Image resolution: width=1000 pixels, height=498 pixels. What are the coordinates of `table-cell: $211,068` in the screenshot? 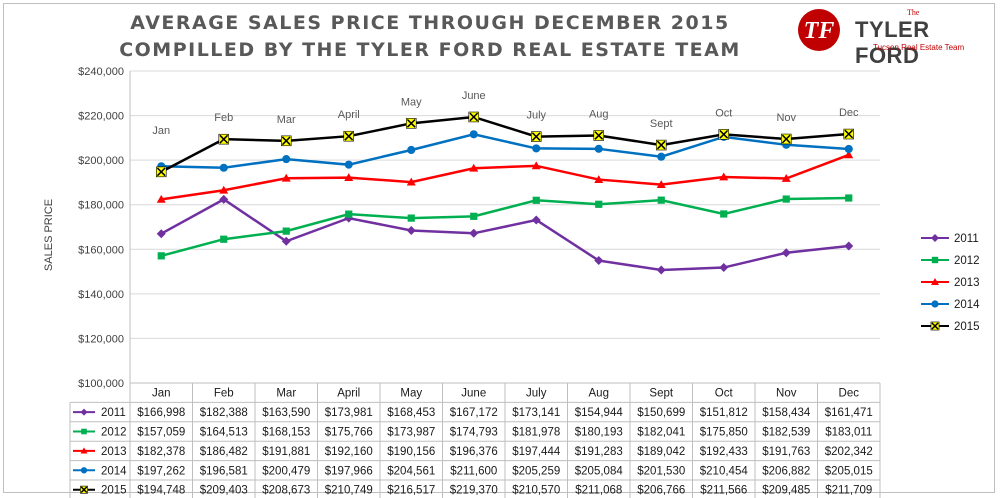 It's located at (598, 491).